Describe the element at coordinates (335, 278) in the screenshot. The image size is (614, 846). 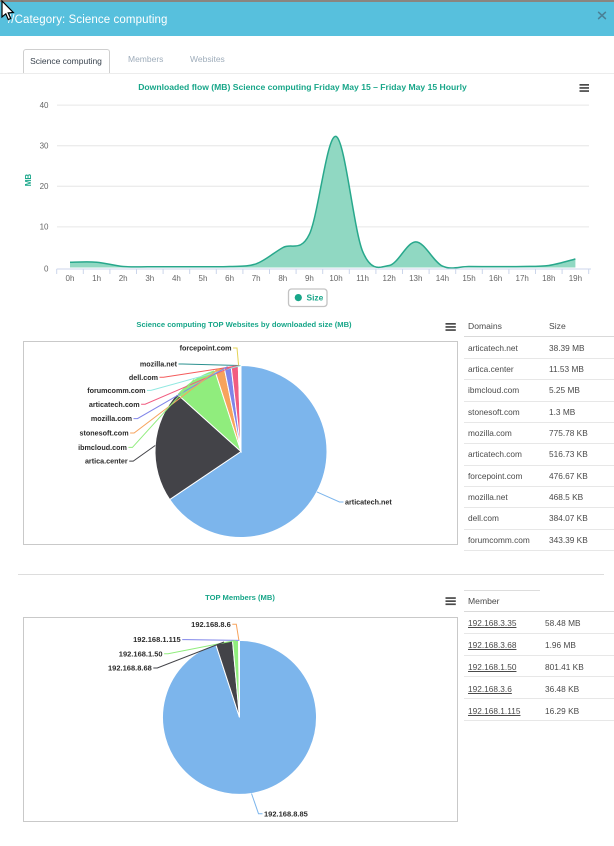
I see `svg-text: 10h` at that location.